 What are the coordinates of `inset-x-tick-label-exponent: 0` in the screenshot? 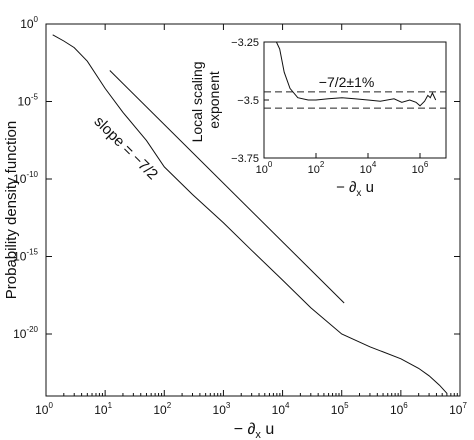 It's located at (270, 164).